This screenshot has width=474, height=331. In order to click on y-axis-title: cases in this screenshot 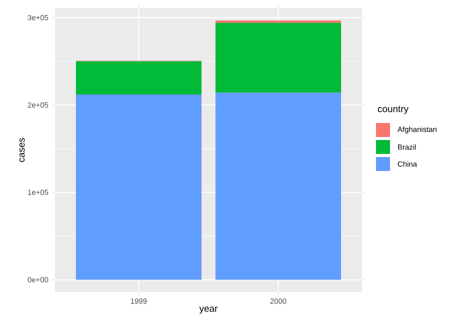, I will do `click(22, 150)`.